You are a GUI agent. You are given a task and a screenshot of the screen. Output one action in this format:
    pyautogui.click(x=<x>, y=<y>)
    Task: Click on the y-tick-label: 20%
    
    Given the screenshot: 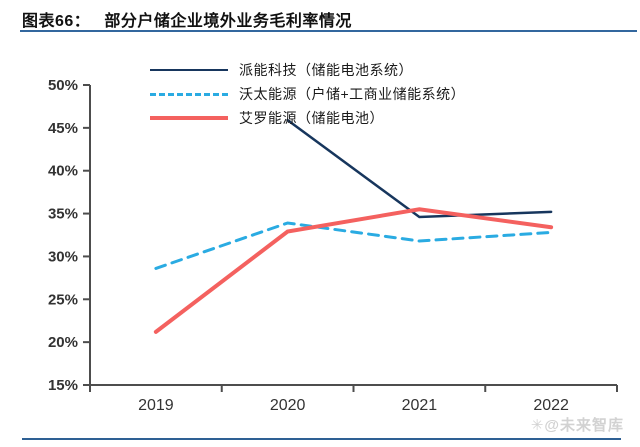 What is the action you would take?
    pyautogui.click(x=63, y=342)
    